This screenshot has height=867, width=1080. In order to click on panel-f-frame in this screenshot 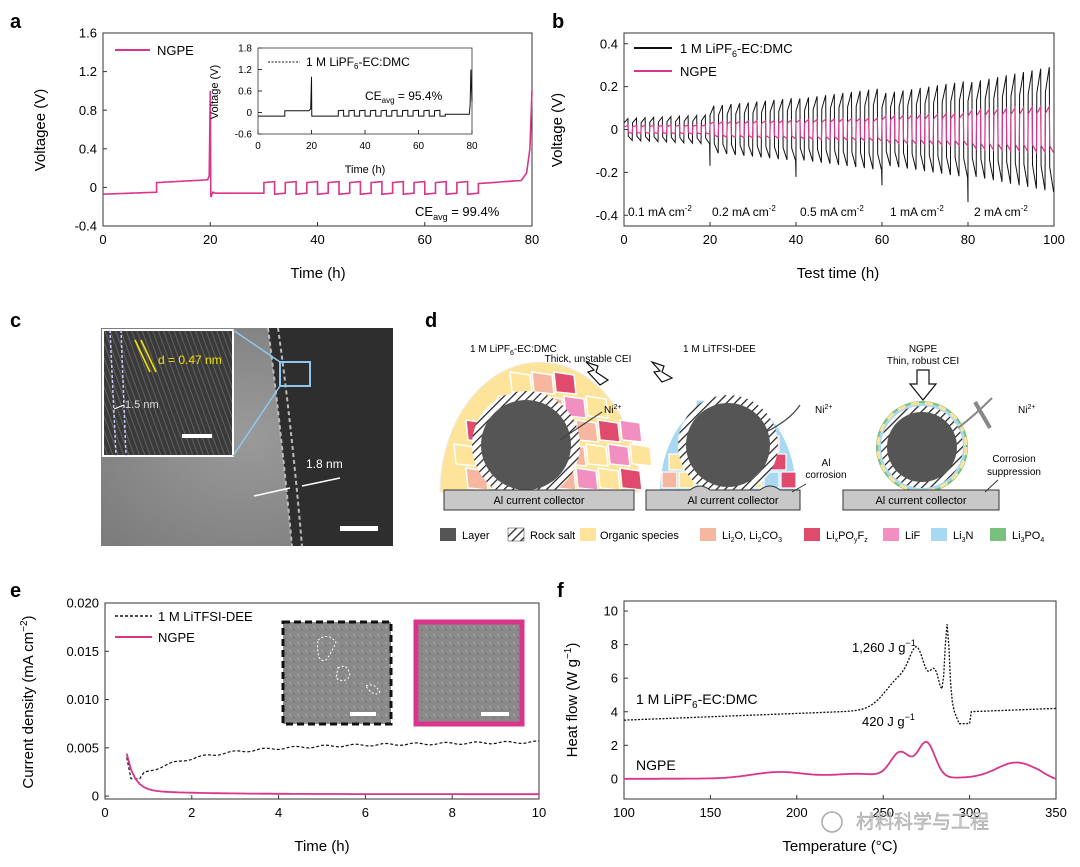, I will do `click(840, 700)`.